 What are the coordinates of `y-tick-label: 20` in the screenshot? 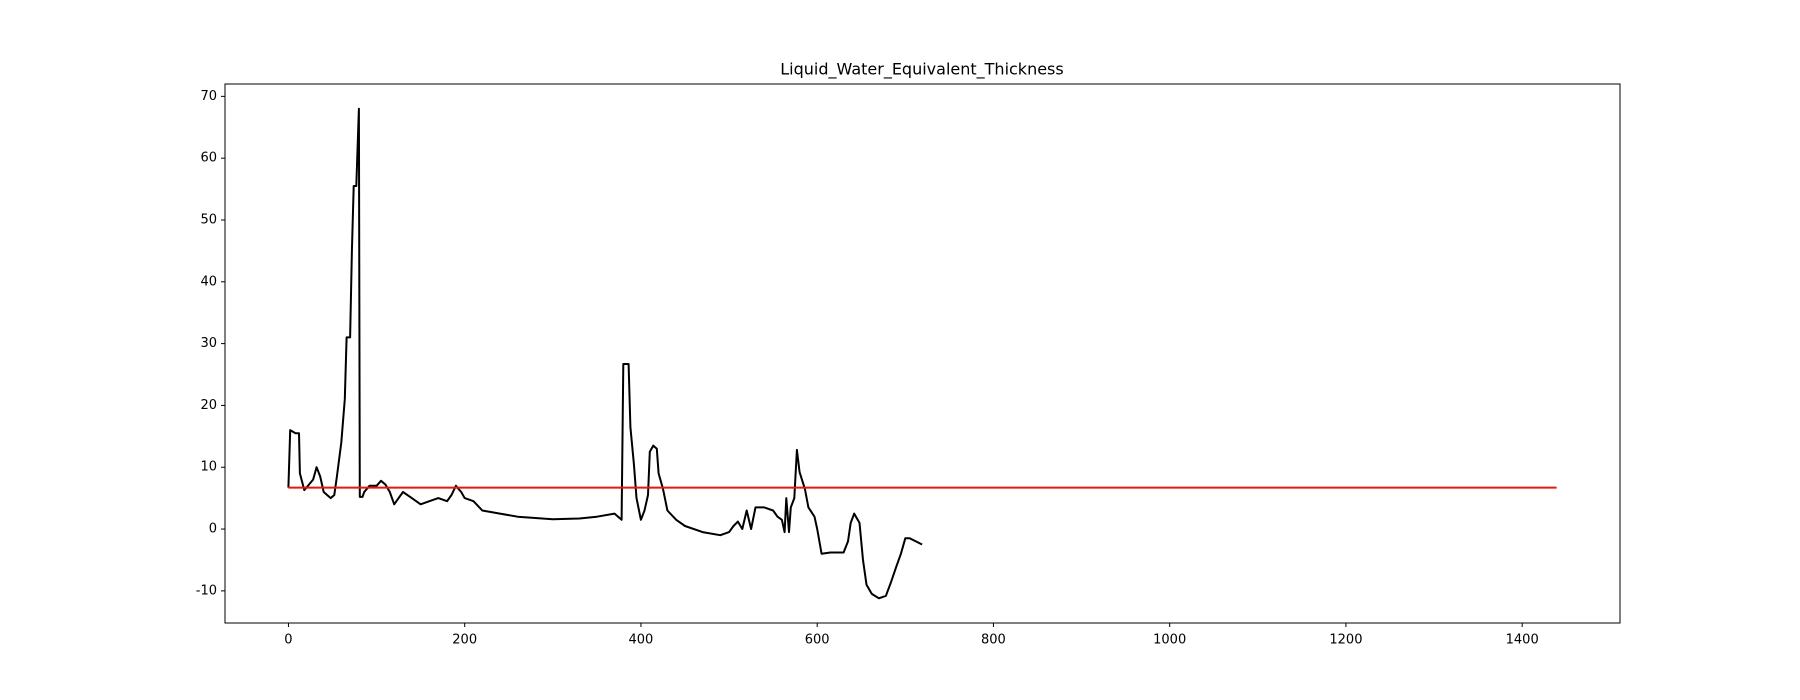 It's located at (208, 405).